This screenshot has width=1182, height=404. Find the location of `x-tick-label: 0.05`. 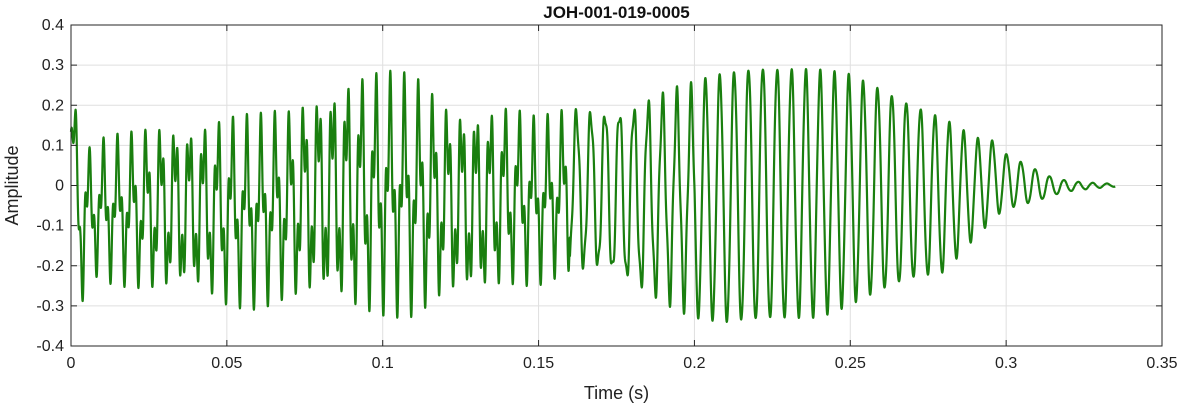

x-tick-label: 0.05 is located at coordinates (226, 363).